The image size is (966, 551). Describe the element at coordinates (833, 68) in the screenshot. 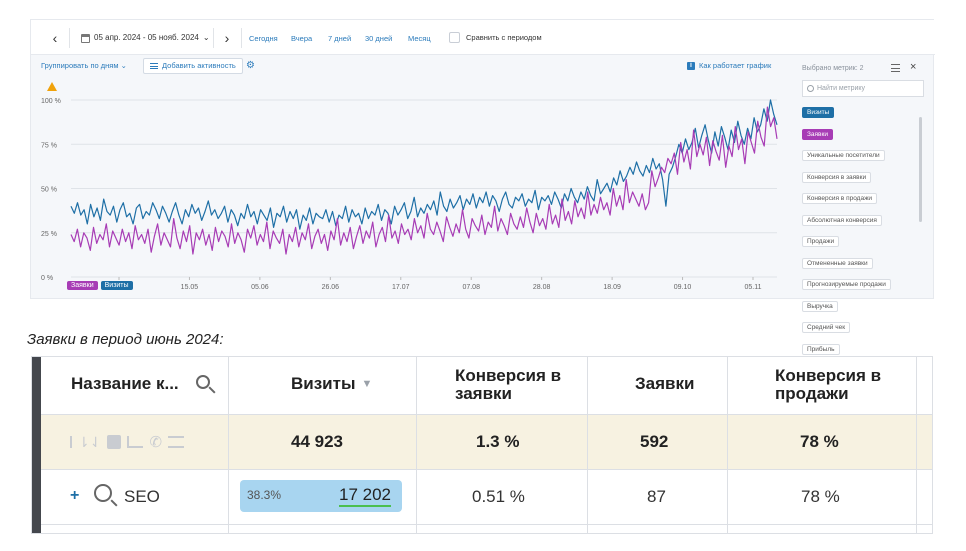

I see `selected-metrics-count: Выбрано метрик: 2` at that location.